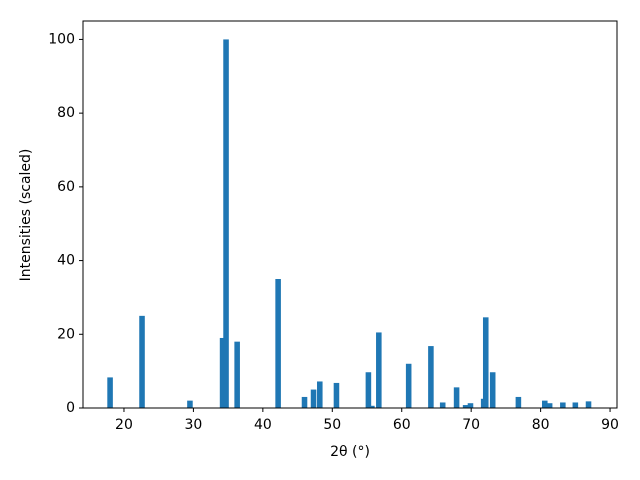  Describe the element at coordinates (61, 39) in the screenshot. I see `y-tick-label: 100` at that location.